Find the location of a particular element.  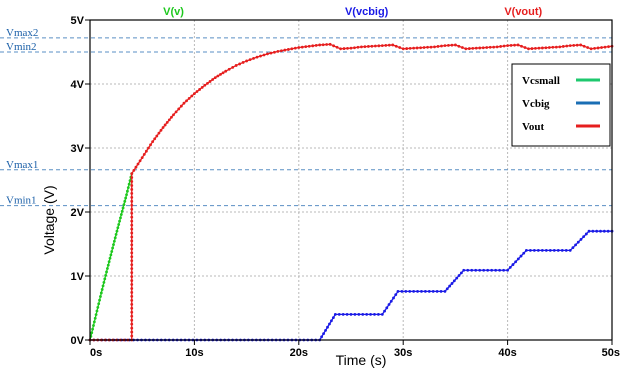

legend-box is located at coordinates (561, 105).